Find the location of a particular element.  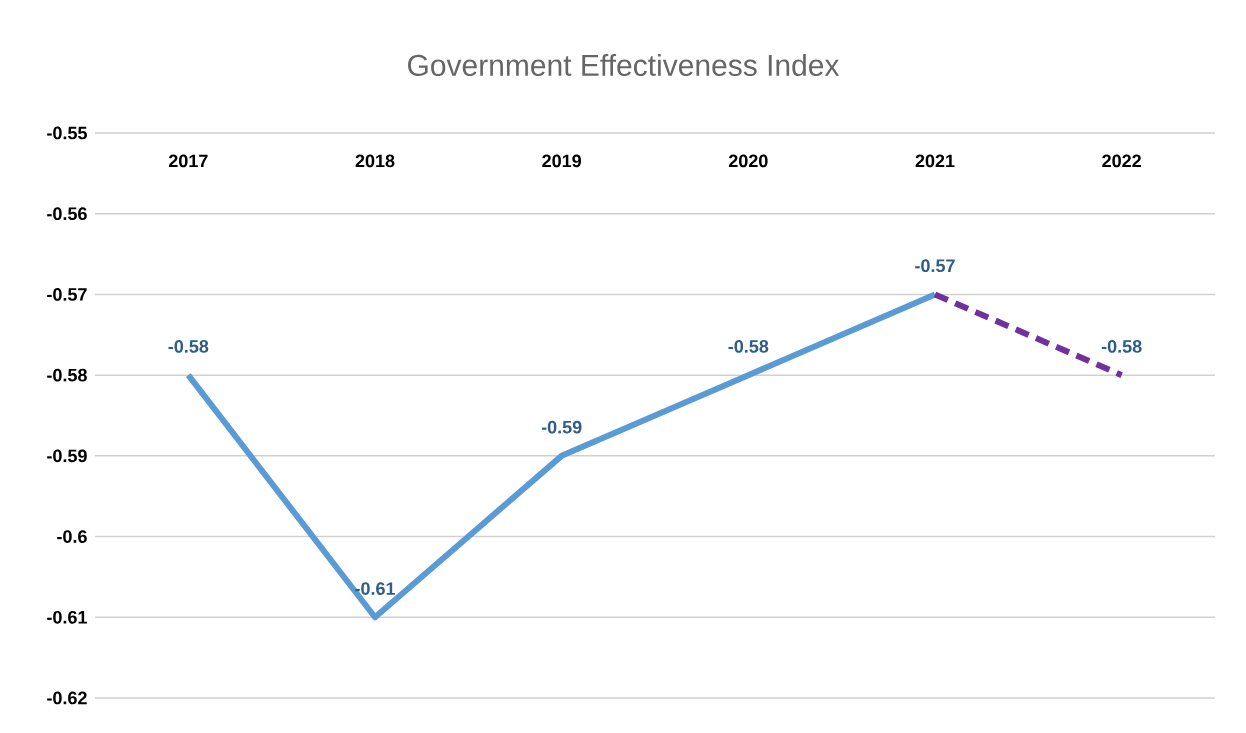

y-tick-label: -0.61 is located at coordinates (67, 617).